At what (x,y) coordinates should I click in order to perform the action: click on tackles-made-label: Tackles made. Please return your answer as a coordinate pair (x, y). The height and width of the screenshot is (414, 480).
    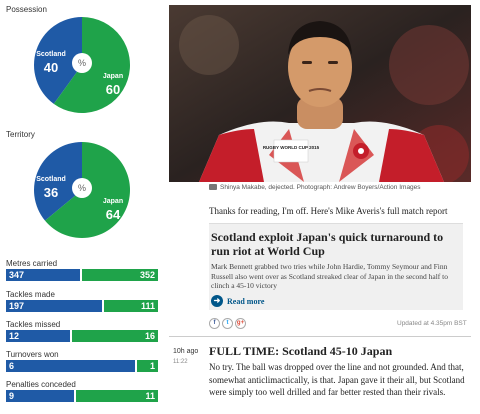
    Looking at the image, I should click on (30, 294).